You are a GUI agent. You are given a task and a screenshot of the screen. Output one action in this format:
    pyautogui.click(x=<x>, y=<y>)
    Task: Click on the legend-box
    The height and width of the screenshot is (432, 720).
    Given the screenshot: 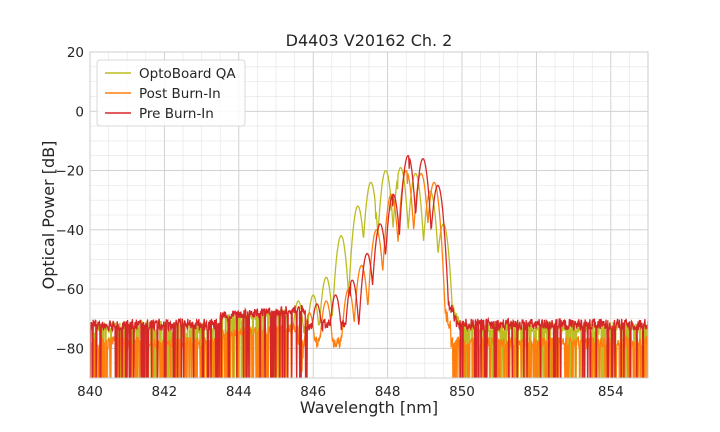 What is the action you would take?
    pyautogui.click(x=171, y=93)
    